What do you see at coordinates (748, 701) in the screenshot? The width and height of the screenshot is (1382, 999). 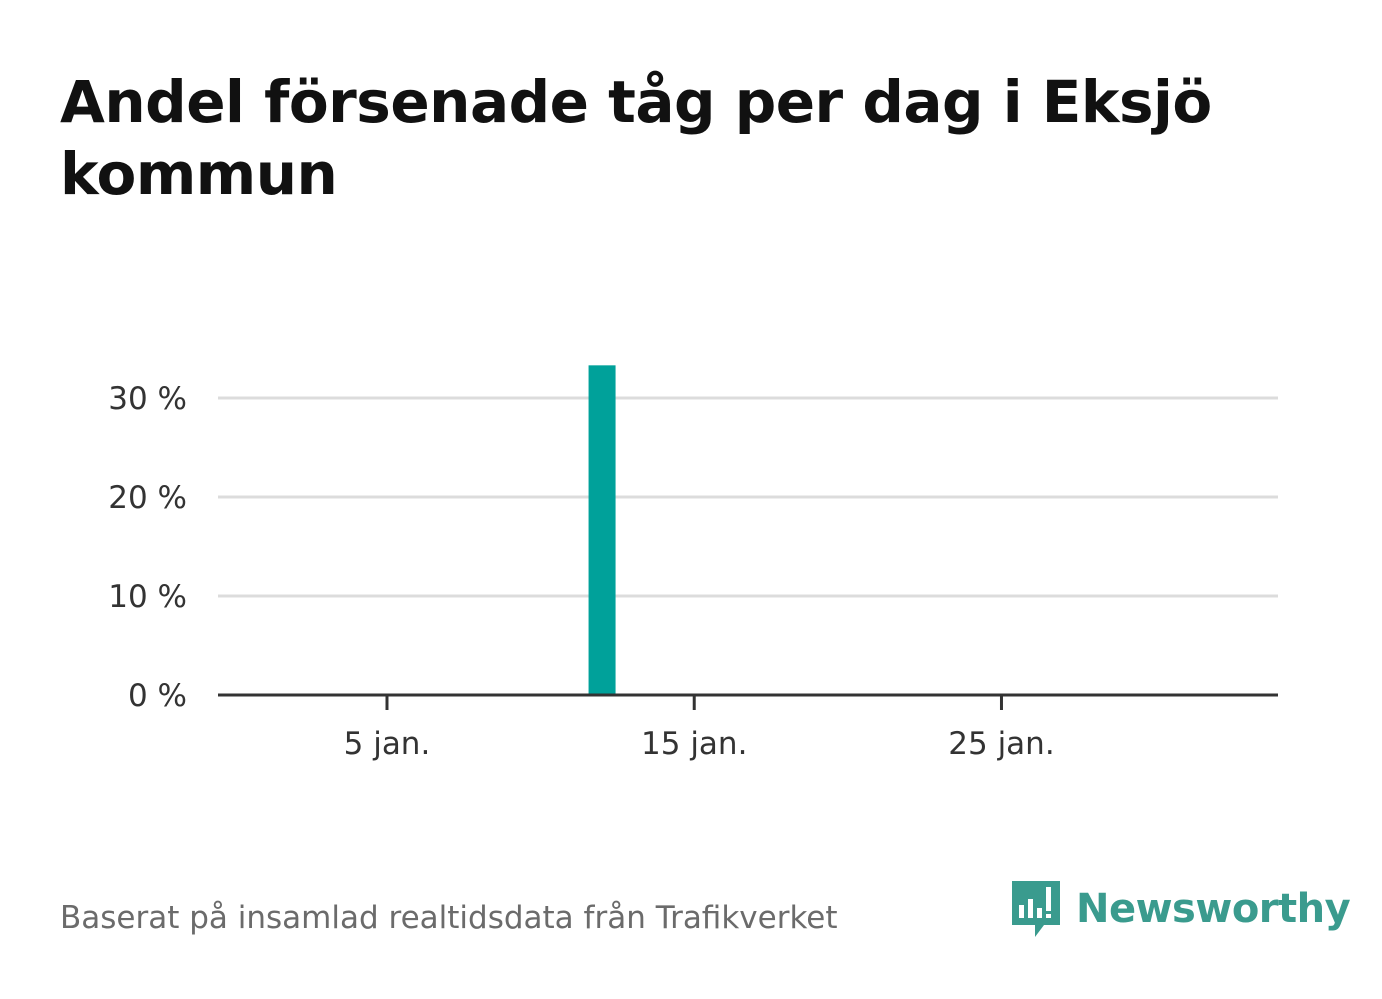 I see `axes` at bounding box center [748, 701].